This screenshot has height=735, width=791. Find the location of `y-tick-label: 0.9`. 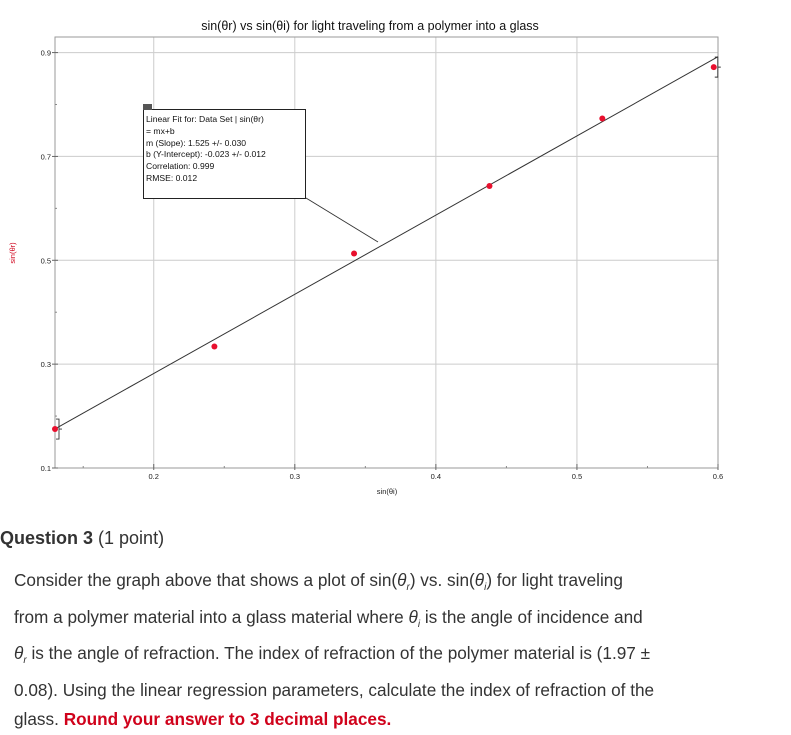

y-tick-label: 0.9 is located at coordinates (46, 53).